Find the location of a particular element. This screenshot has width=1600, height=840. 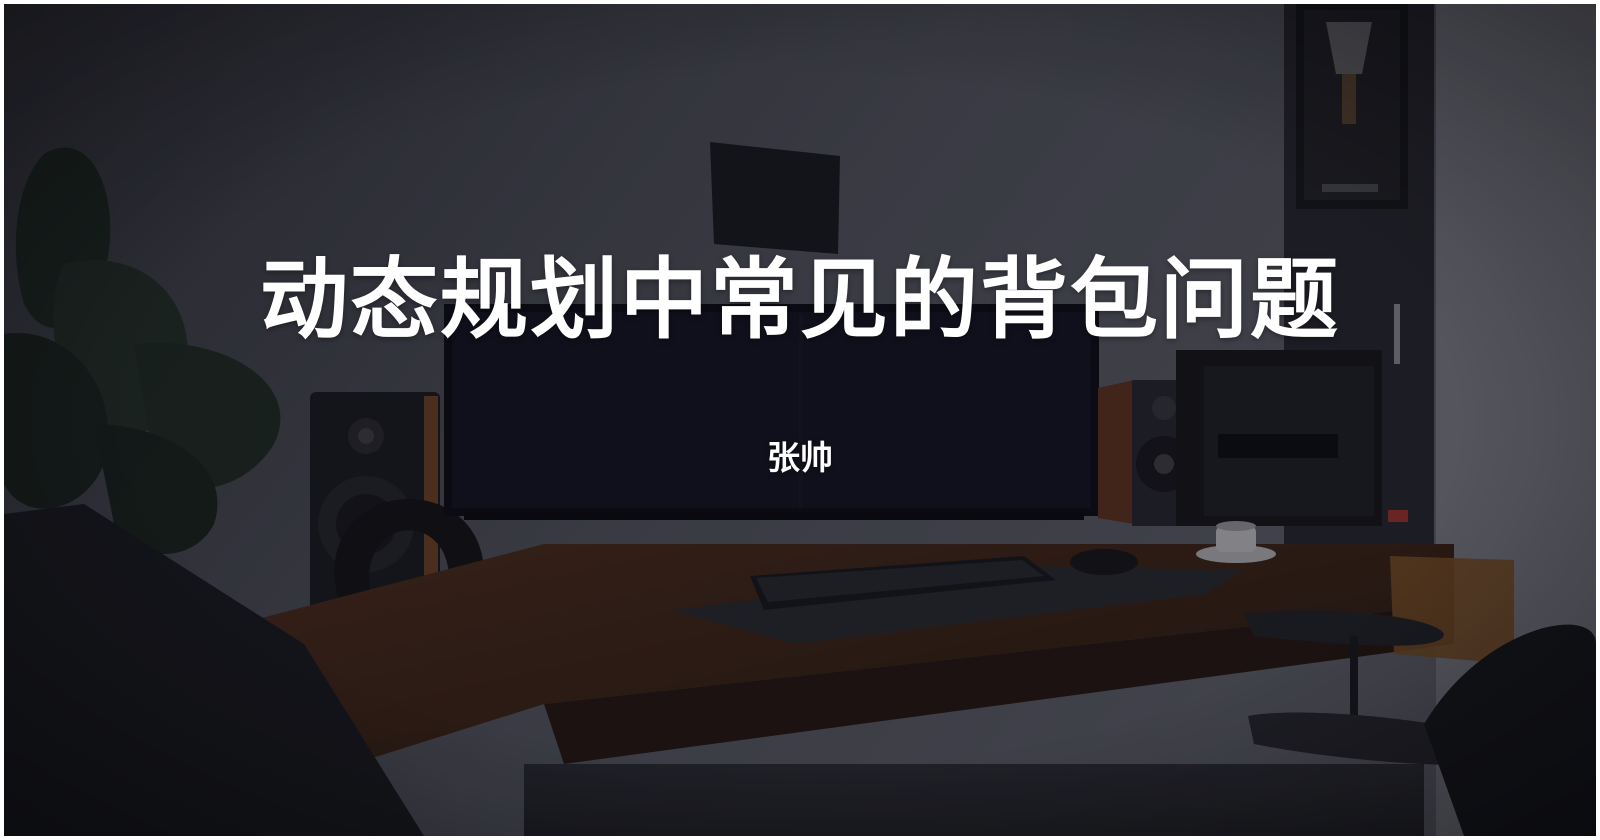

author-name: 张帅 is located at coordinates (800, 457).